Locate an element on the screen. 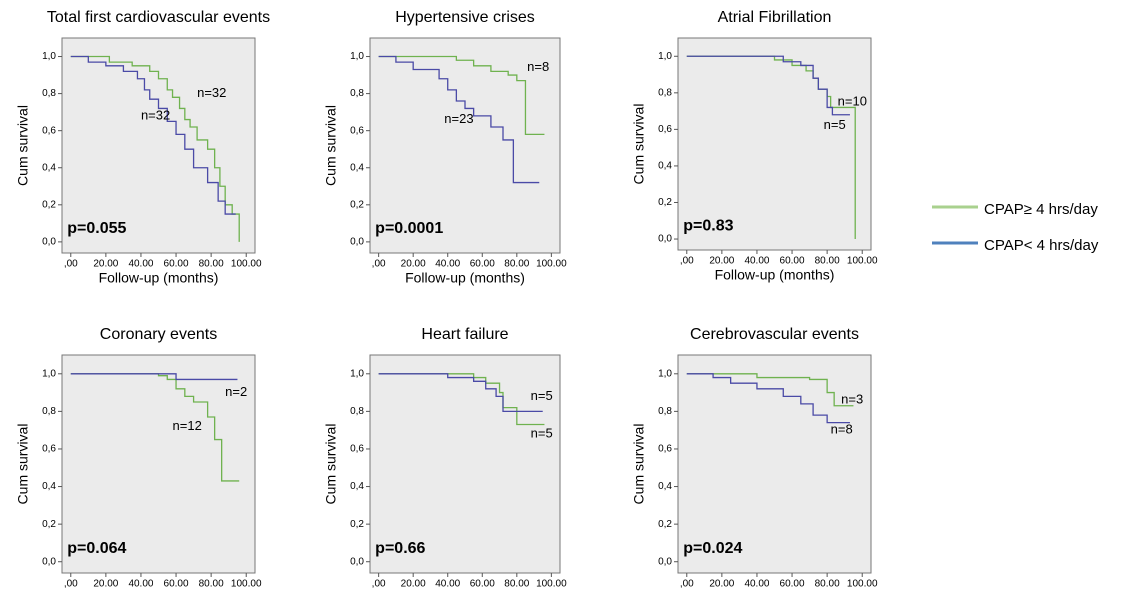  legend-label: CPAP< 4 hrs/day is located at coordinates (1041, 245).